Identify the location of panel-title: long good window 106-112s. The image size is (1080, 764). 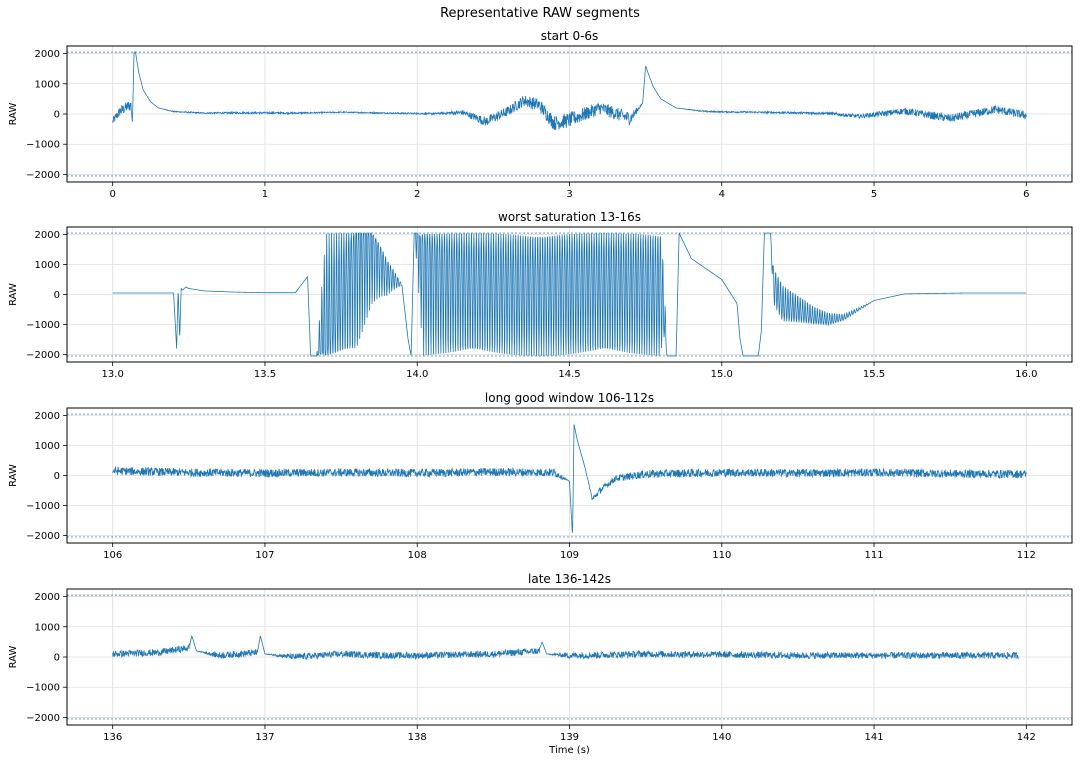
(569, 398).